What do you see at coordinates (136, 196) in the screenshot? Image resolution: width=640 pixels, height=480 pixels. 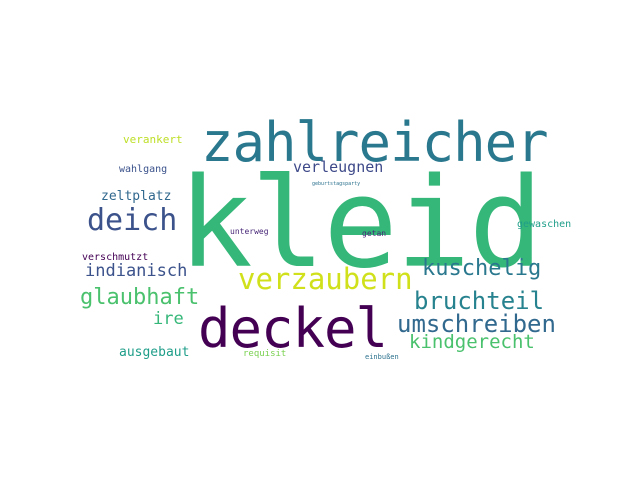 I see `word-zeltplatz: zeltplatz` at bounding box center [136, 196].